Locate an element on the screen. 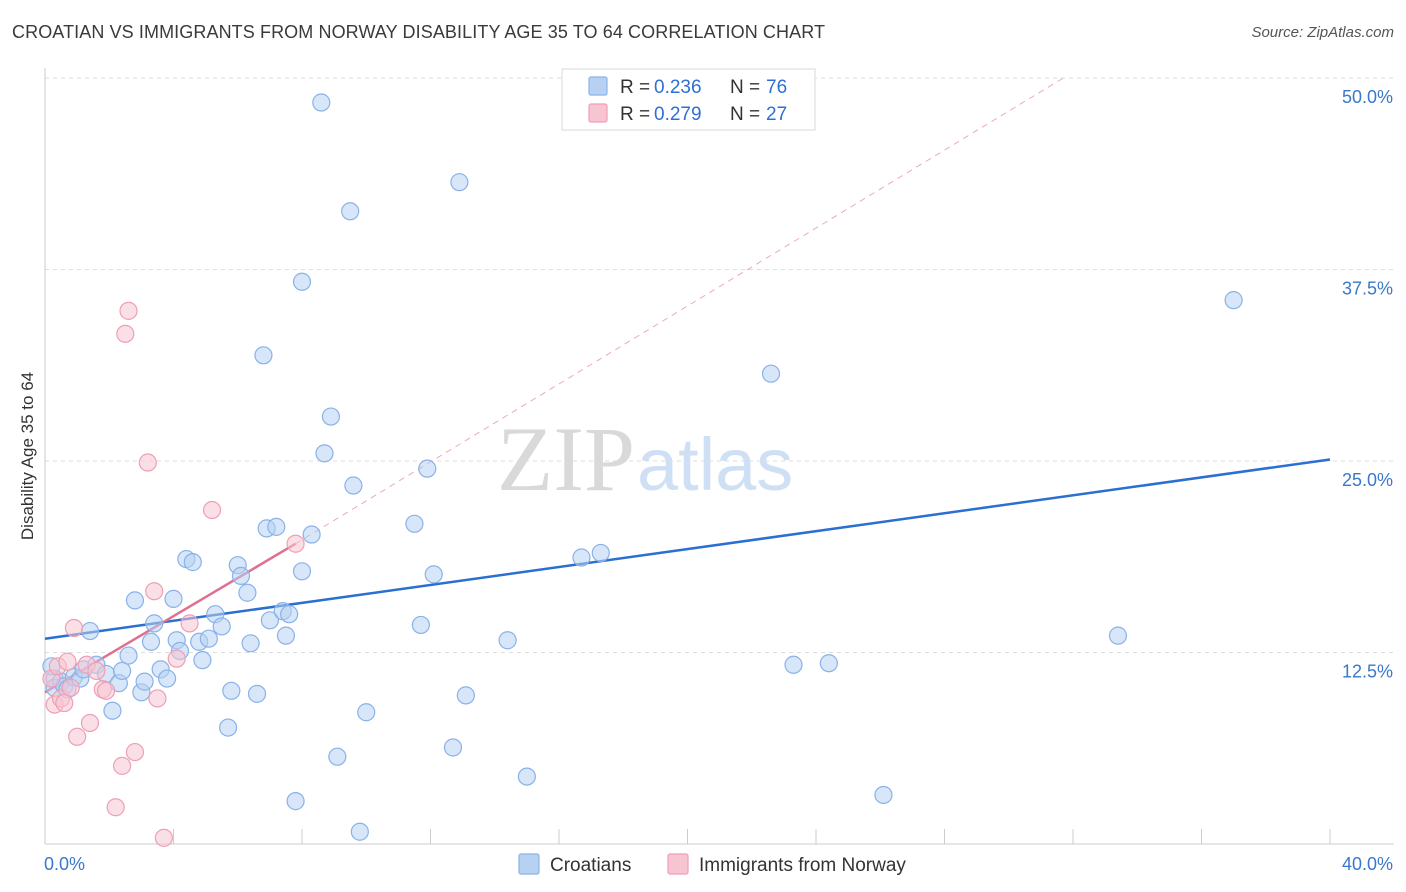 The image size is (1406, 892). legend-n-value-1: 27 is located at coordinates (776, 114).